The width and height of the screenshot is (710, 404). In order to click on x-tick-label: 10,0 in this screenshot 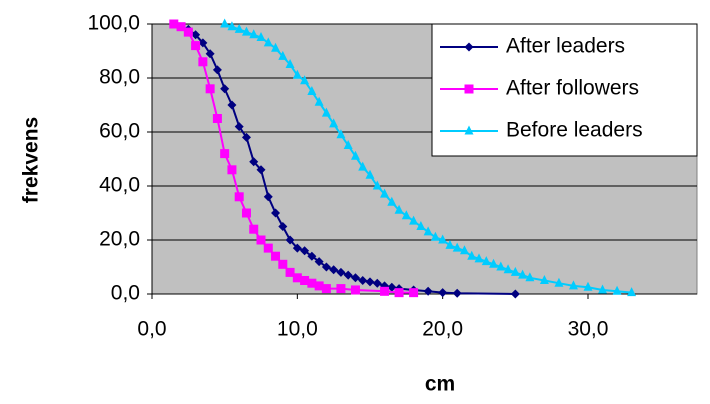, I will do `click(297, 329)`.